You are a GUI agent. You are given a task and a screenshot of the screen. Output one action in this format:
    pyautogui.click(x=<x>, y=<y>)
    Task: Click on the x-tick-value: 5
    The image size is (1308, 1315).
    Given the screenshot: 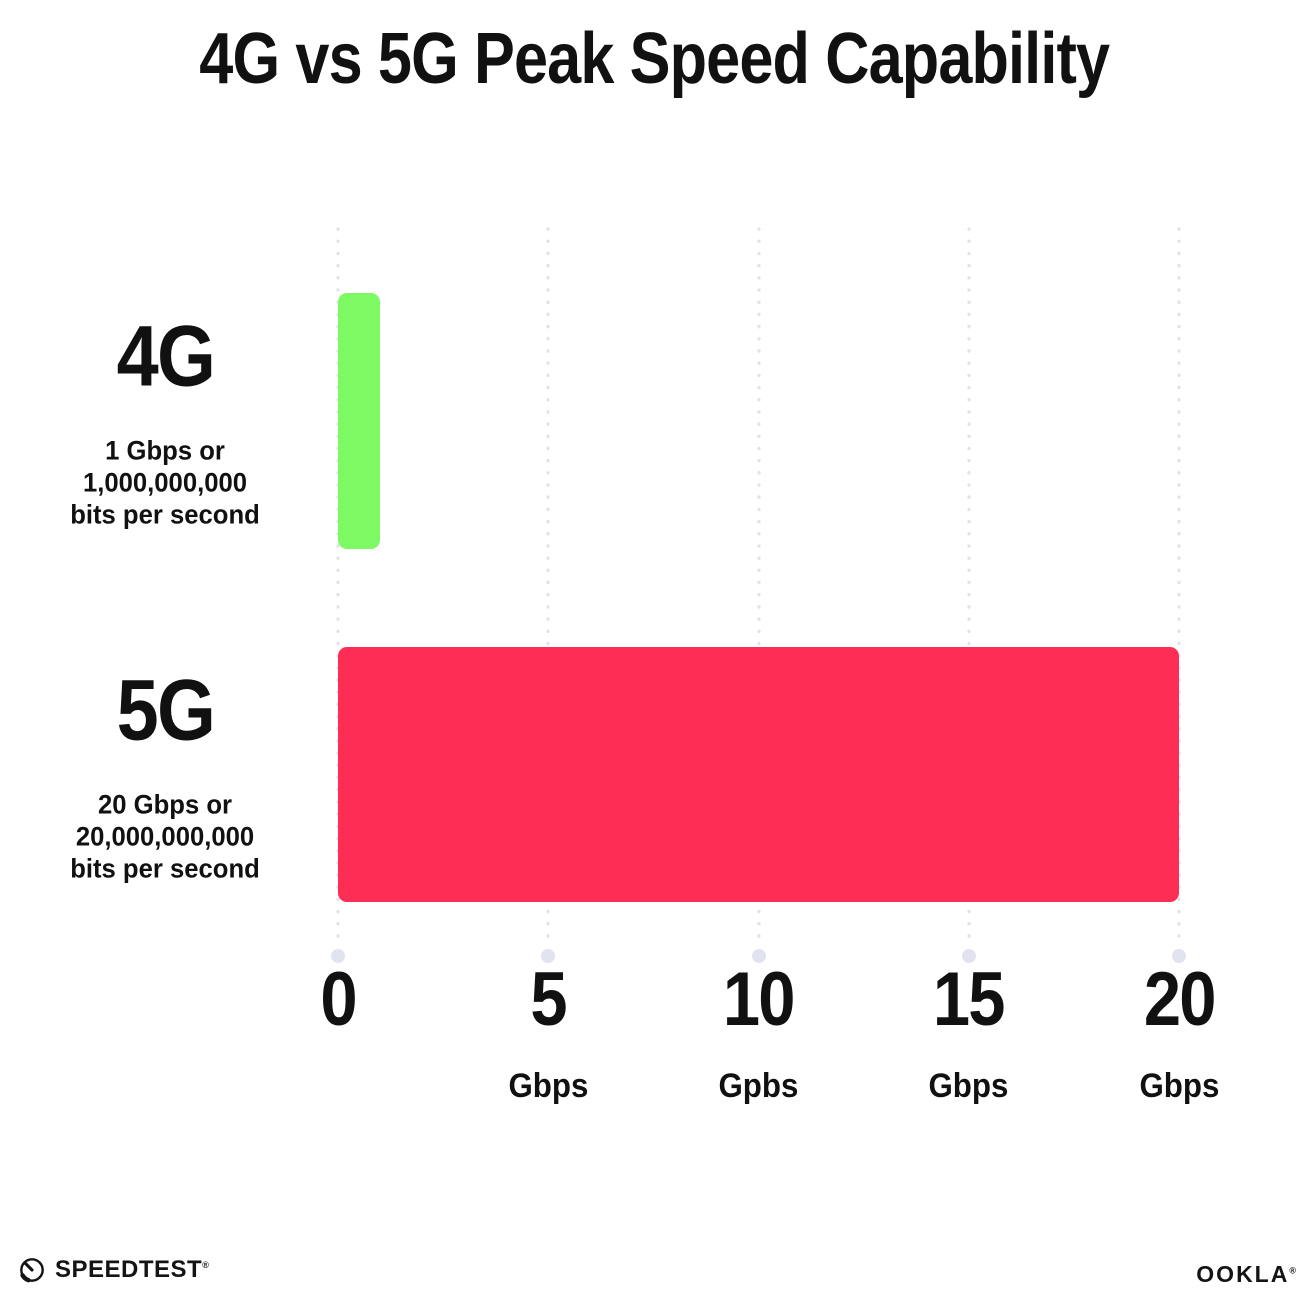 What is the action you would take?
    pyautogui.click(x=549, y=999)
    